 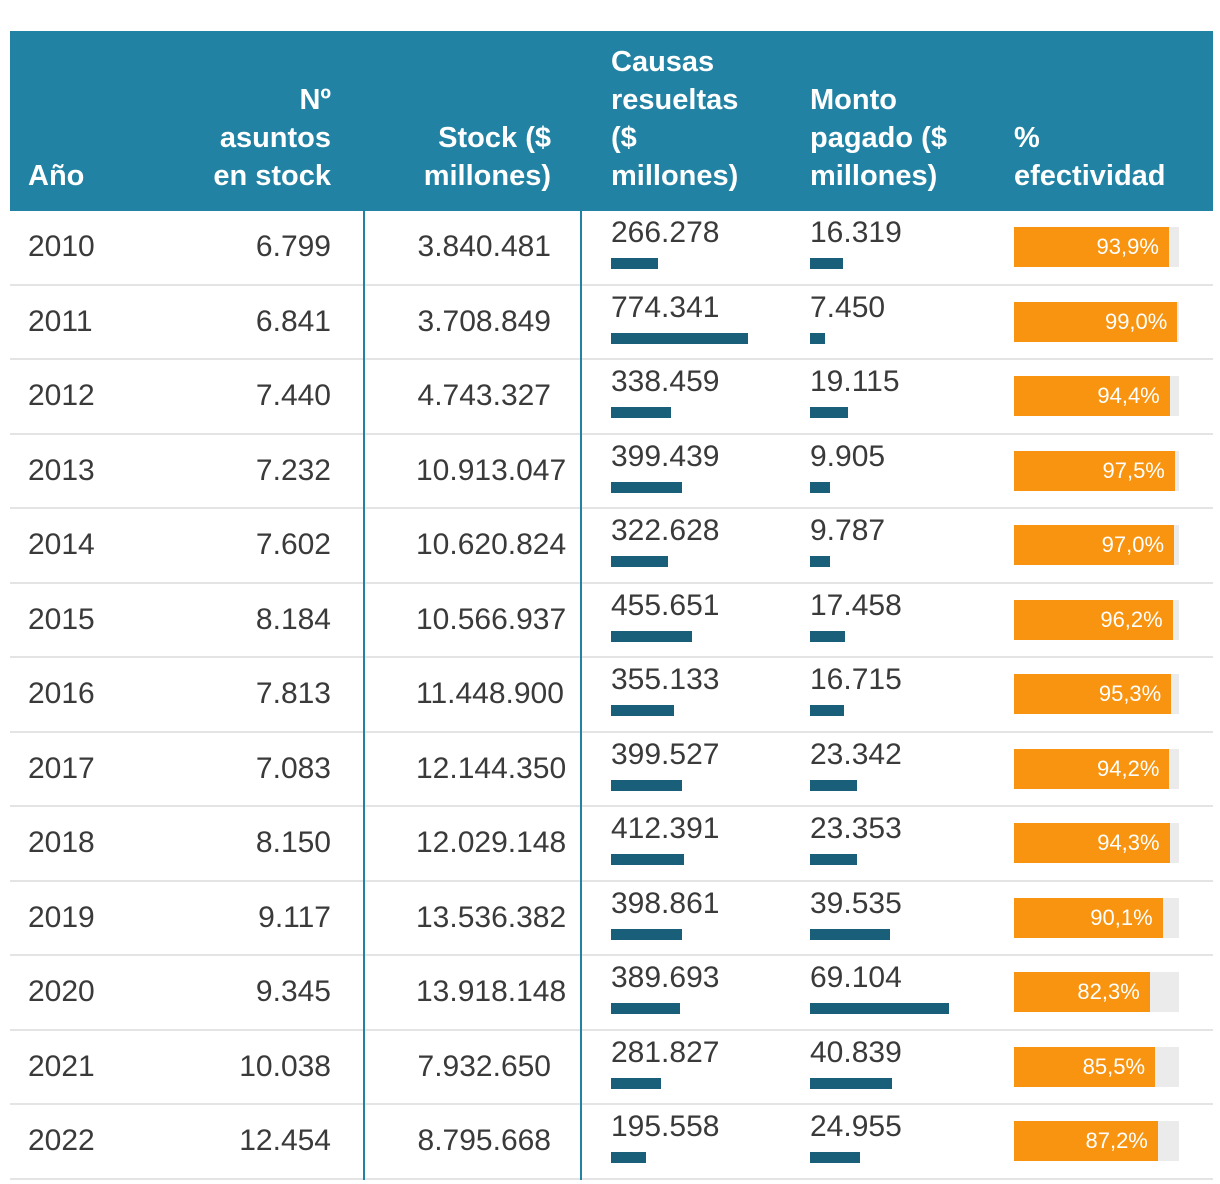 I want to click on cell-efectividad: 87,2%, so click(x=1096, y=1141).